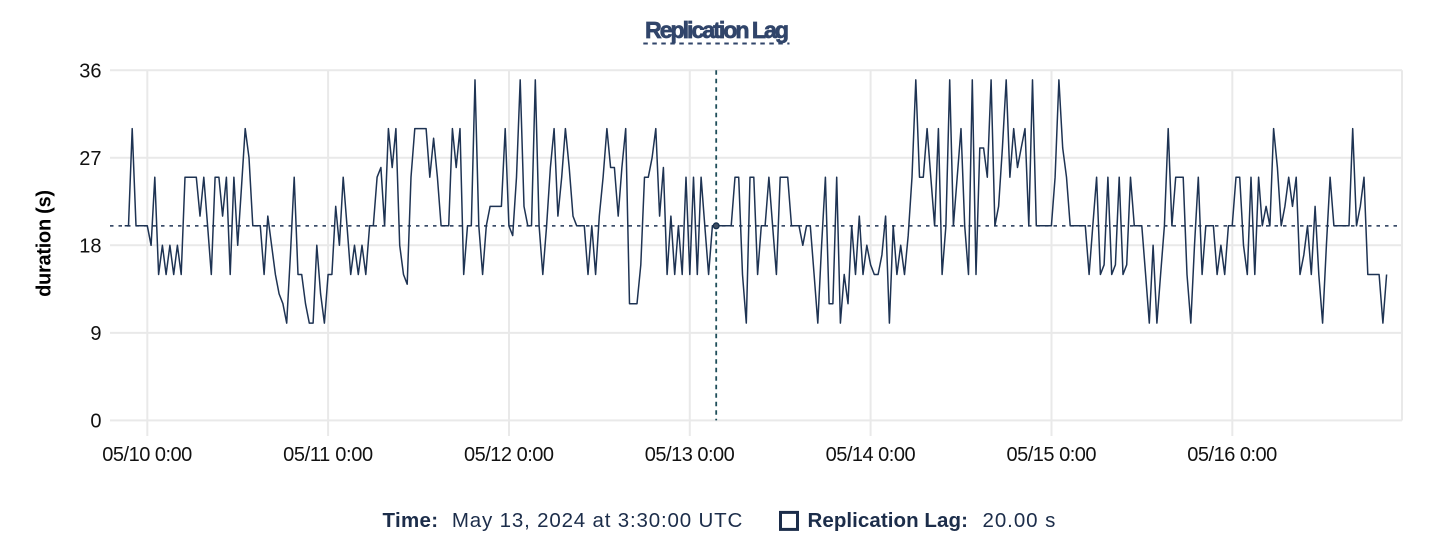 The width and height of the screenshot is (1440, 556). What do you see at coordinates (90, 159) in the screenshot?
I see `svg-text: 27` at bounding box center [90, 159].